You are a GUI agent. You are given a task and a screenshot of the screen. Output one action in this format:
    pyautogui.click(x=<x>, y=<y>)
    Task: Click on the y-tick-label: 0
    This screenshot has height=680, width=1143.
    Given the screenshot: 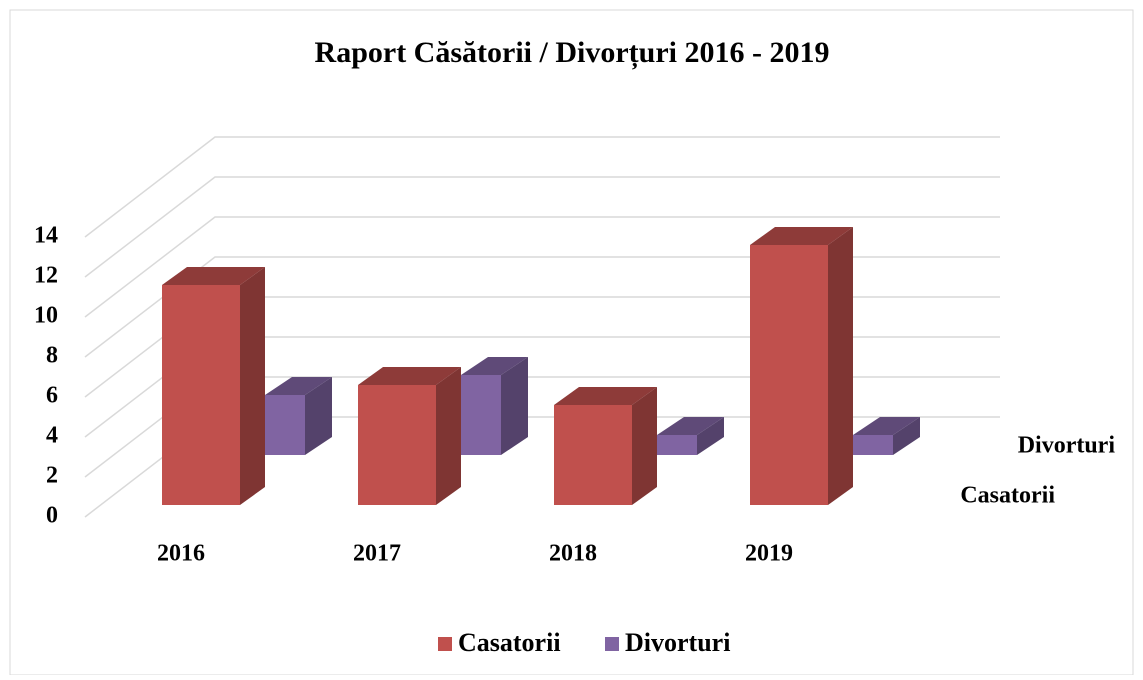 What is the action you would take?
    pyautogui.click(x=52, y=516)
    